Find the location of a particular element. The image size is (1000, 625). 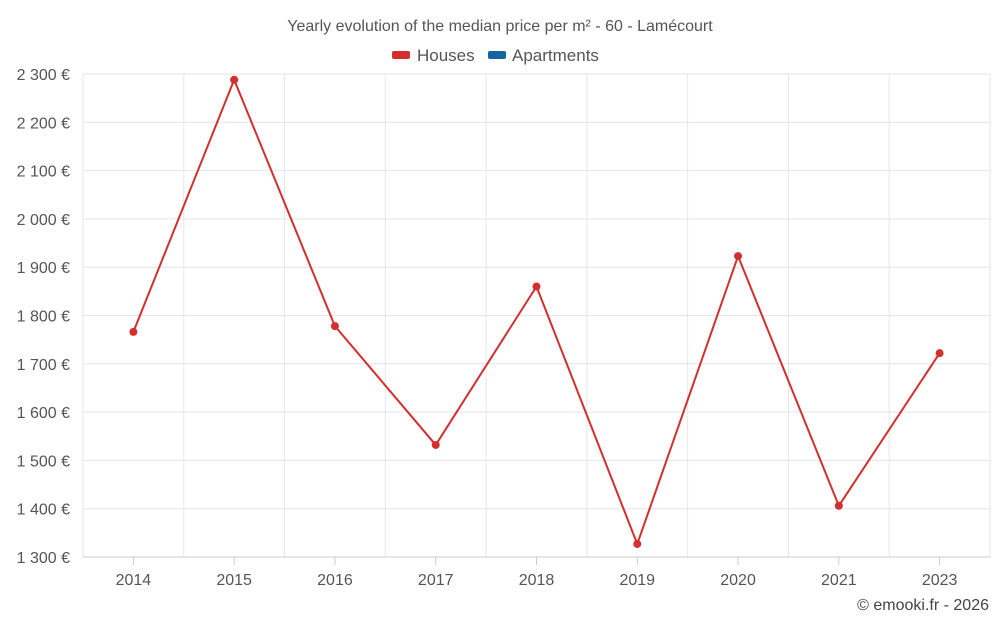

y-tick-label: 2 300 € is located at coordinates (43, 75).